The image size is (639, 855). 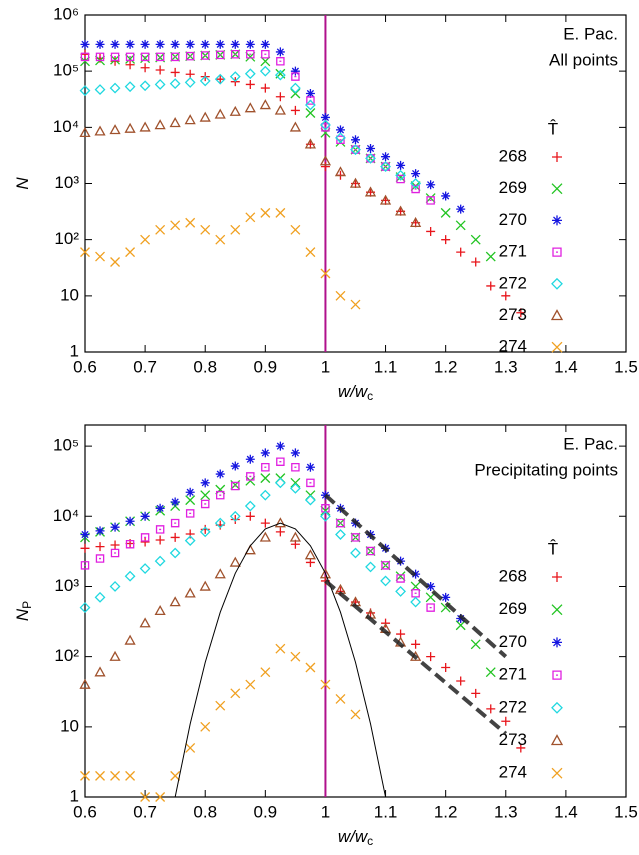 I want to click on fit-line, so click(x=416, y=657).